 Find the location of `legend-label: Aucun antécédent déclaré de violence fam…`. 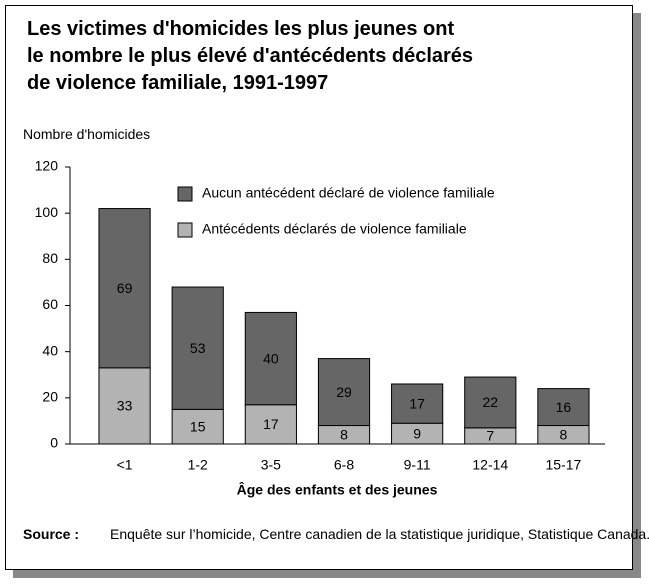

legend-label: Aucun antécédent déclaré de violence fam… is located at coordinates (348, 193).